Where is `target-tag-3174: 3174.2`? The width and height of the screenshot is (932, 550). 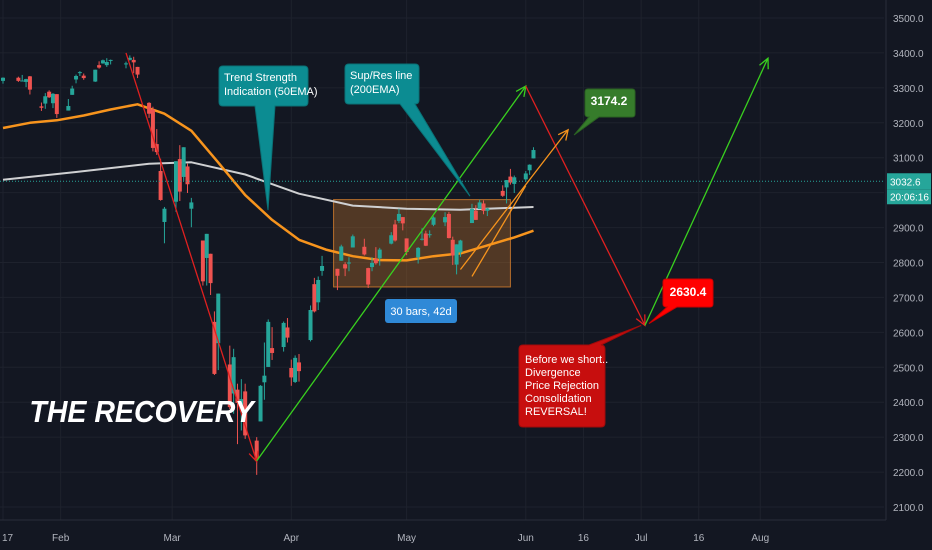 target-tag-3174: 3174.2 is located at coordinates (604, 112).